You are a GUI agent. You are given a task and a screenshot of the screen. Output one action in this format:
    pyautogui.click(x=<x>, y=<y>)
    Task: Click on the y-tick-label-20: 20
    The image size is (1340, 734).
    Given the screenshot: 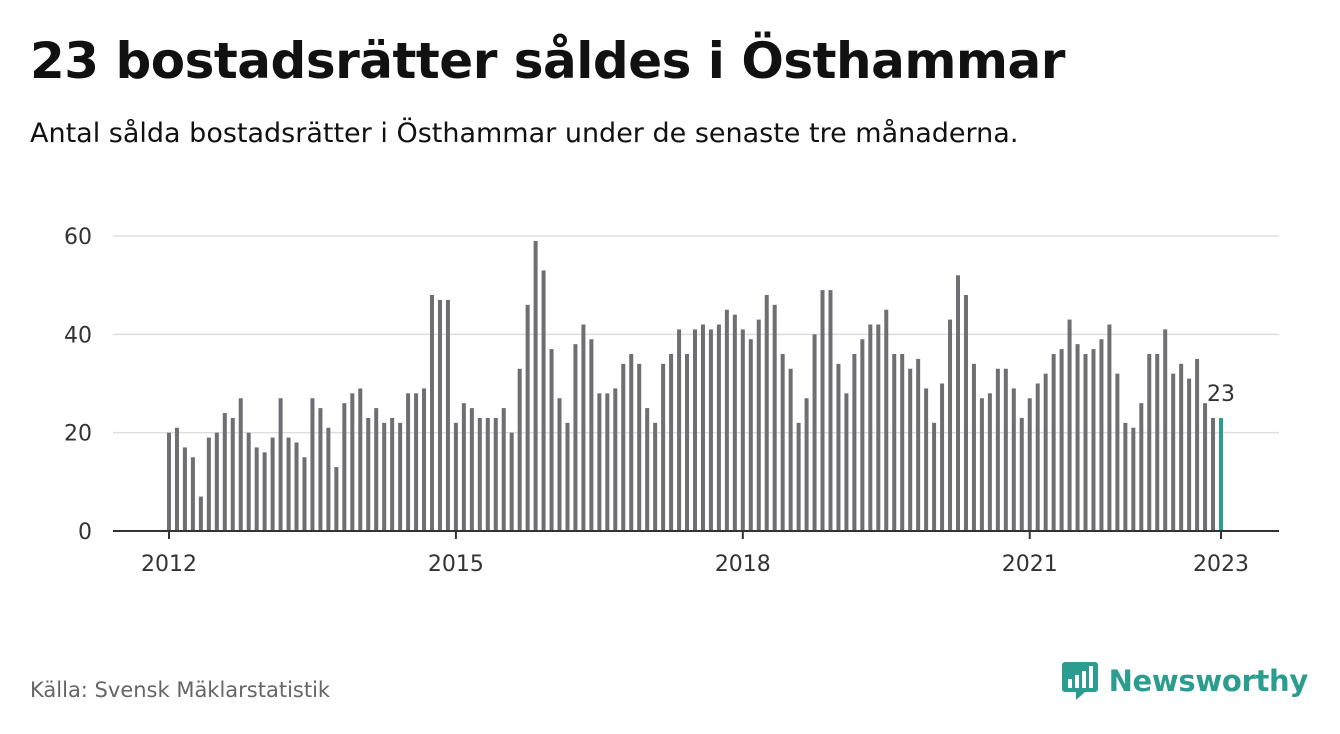 What is the action you would take?
    pyautogui.click(x=78, y=434)
    